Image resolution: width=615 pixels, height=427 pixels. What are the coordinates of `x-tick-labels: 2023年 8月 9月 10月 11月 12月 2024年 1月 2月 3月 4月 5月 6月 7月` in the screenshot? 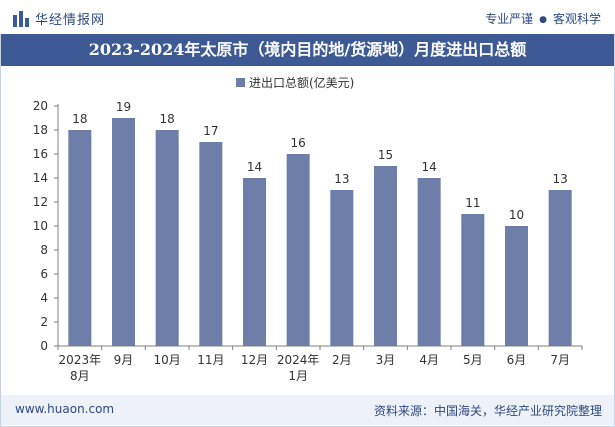 It's located at (320, 364).